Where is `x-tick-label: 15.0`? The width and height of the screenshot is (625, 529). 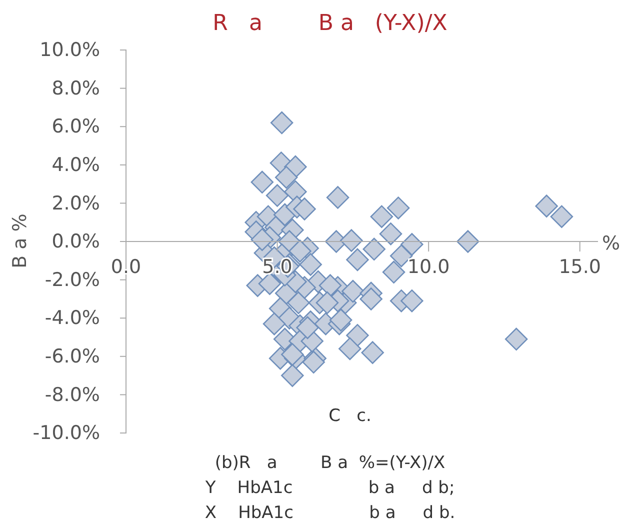
x-tick-label: 15.0 is located at coordinates (579, 267).